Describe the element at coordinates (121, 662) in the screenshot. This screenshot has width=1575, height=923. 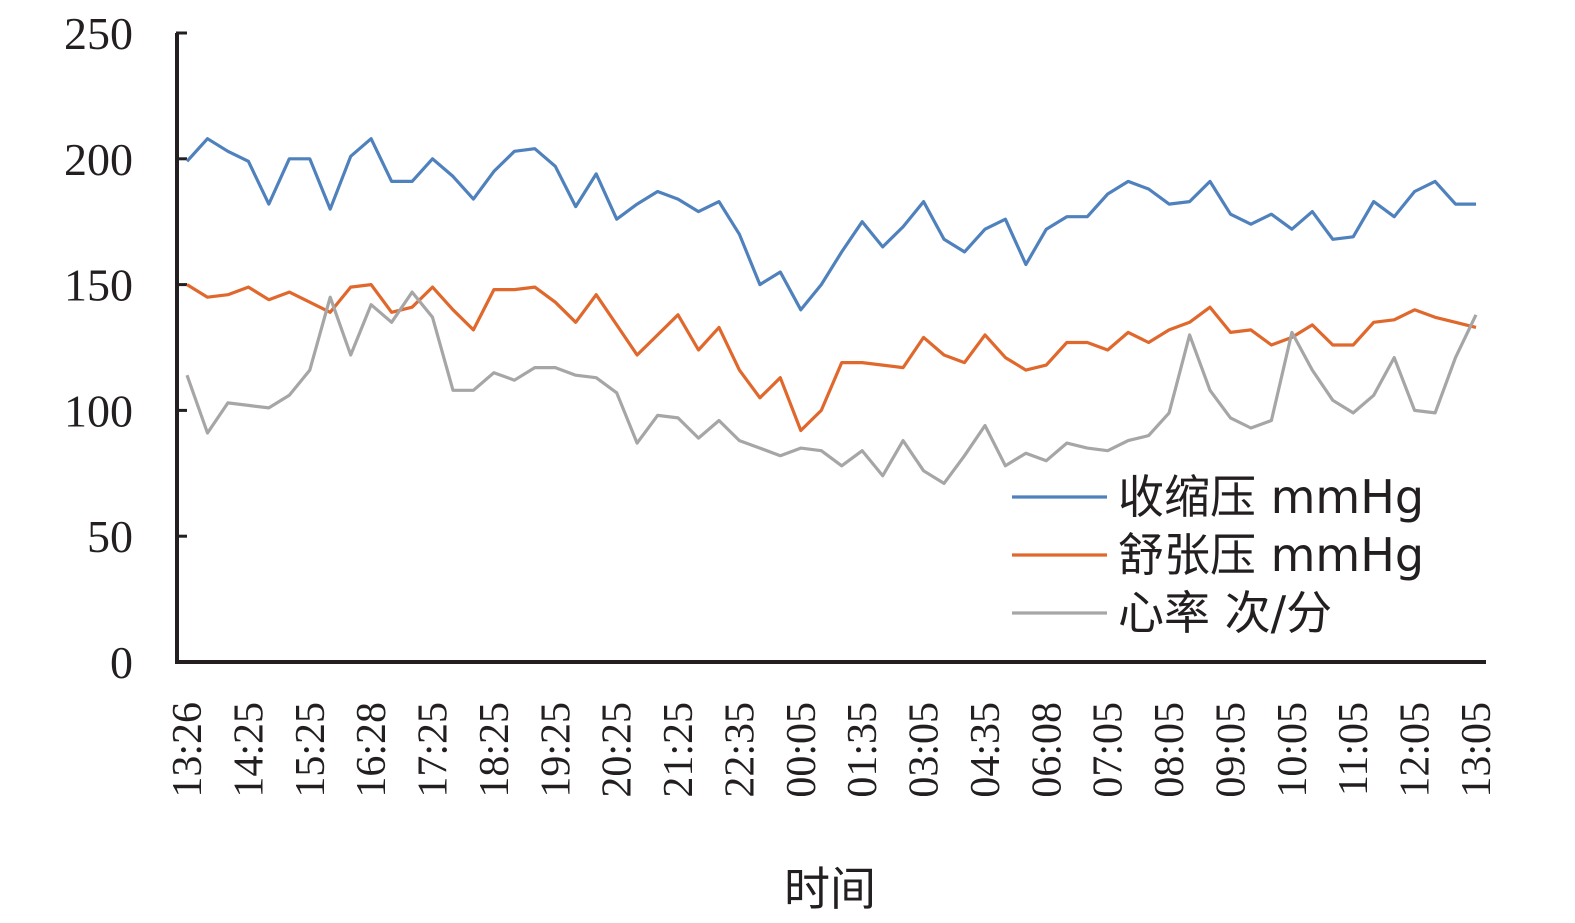
I see `y-tick-label: 0` at that location.